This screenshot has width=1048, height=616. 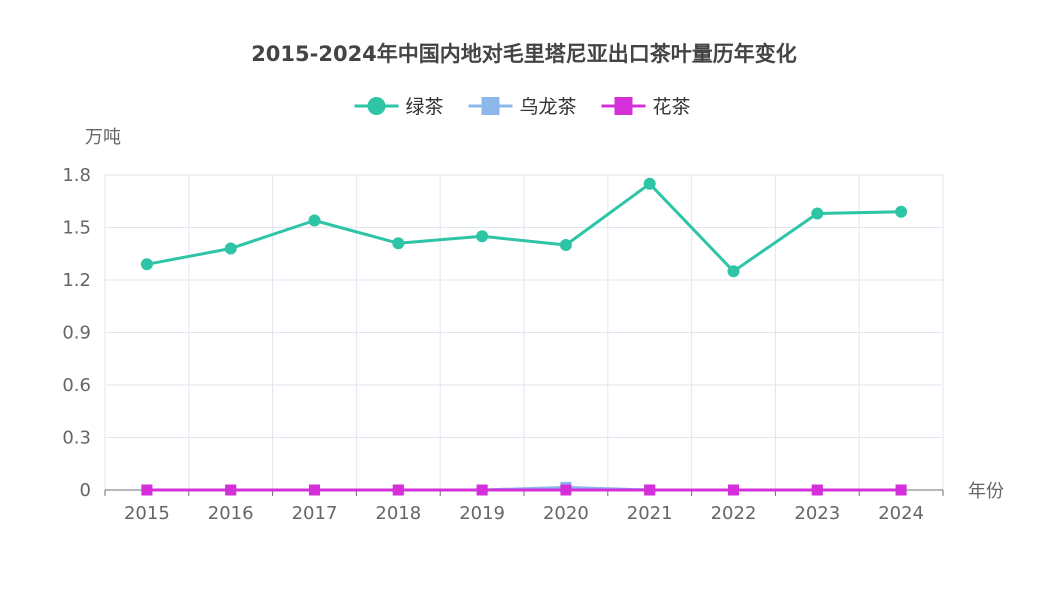 I want to click on legend-label: 绿茶, so click(x=425, y=107).